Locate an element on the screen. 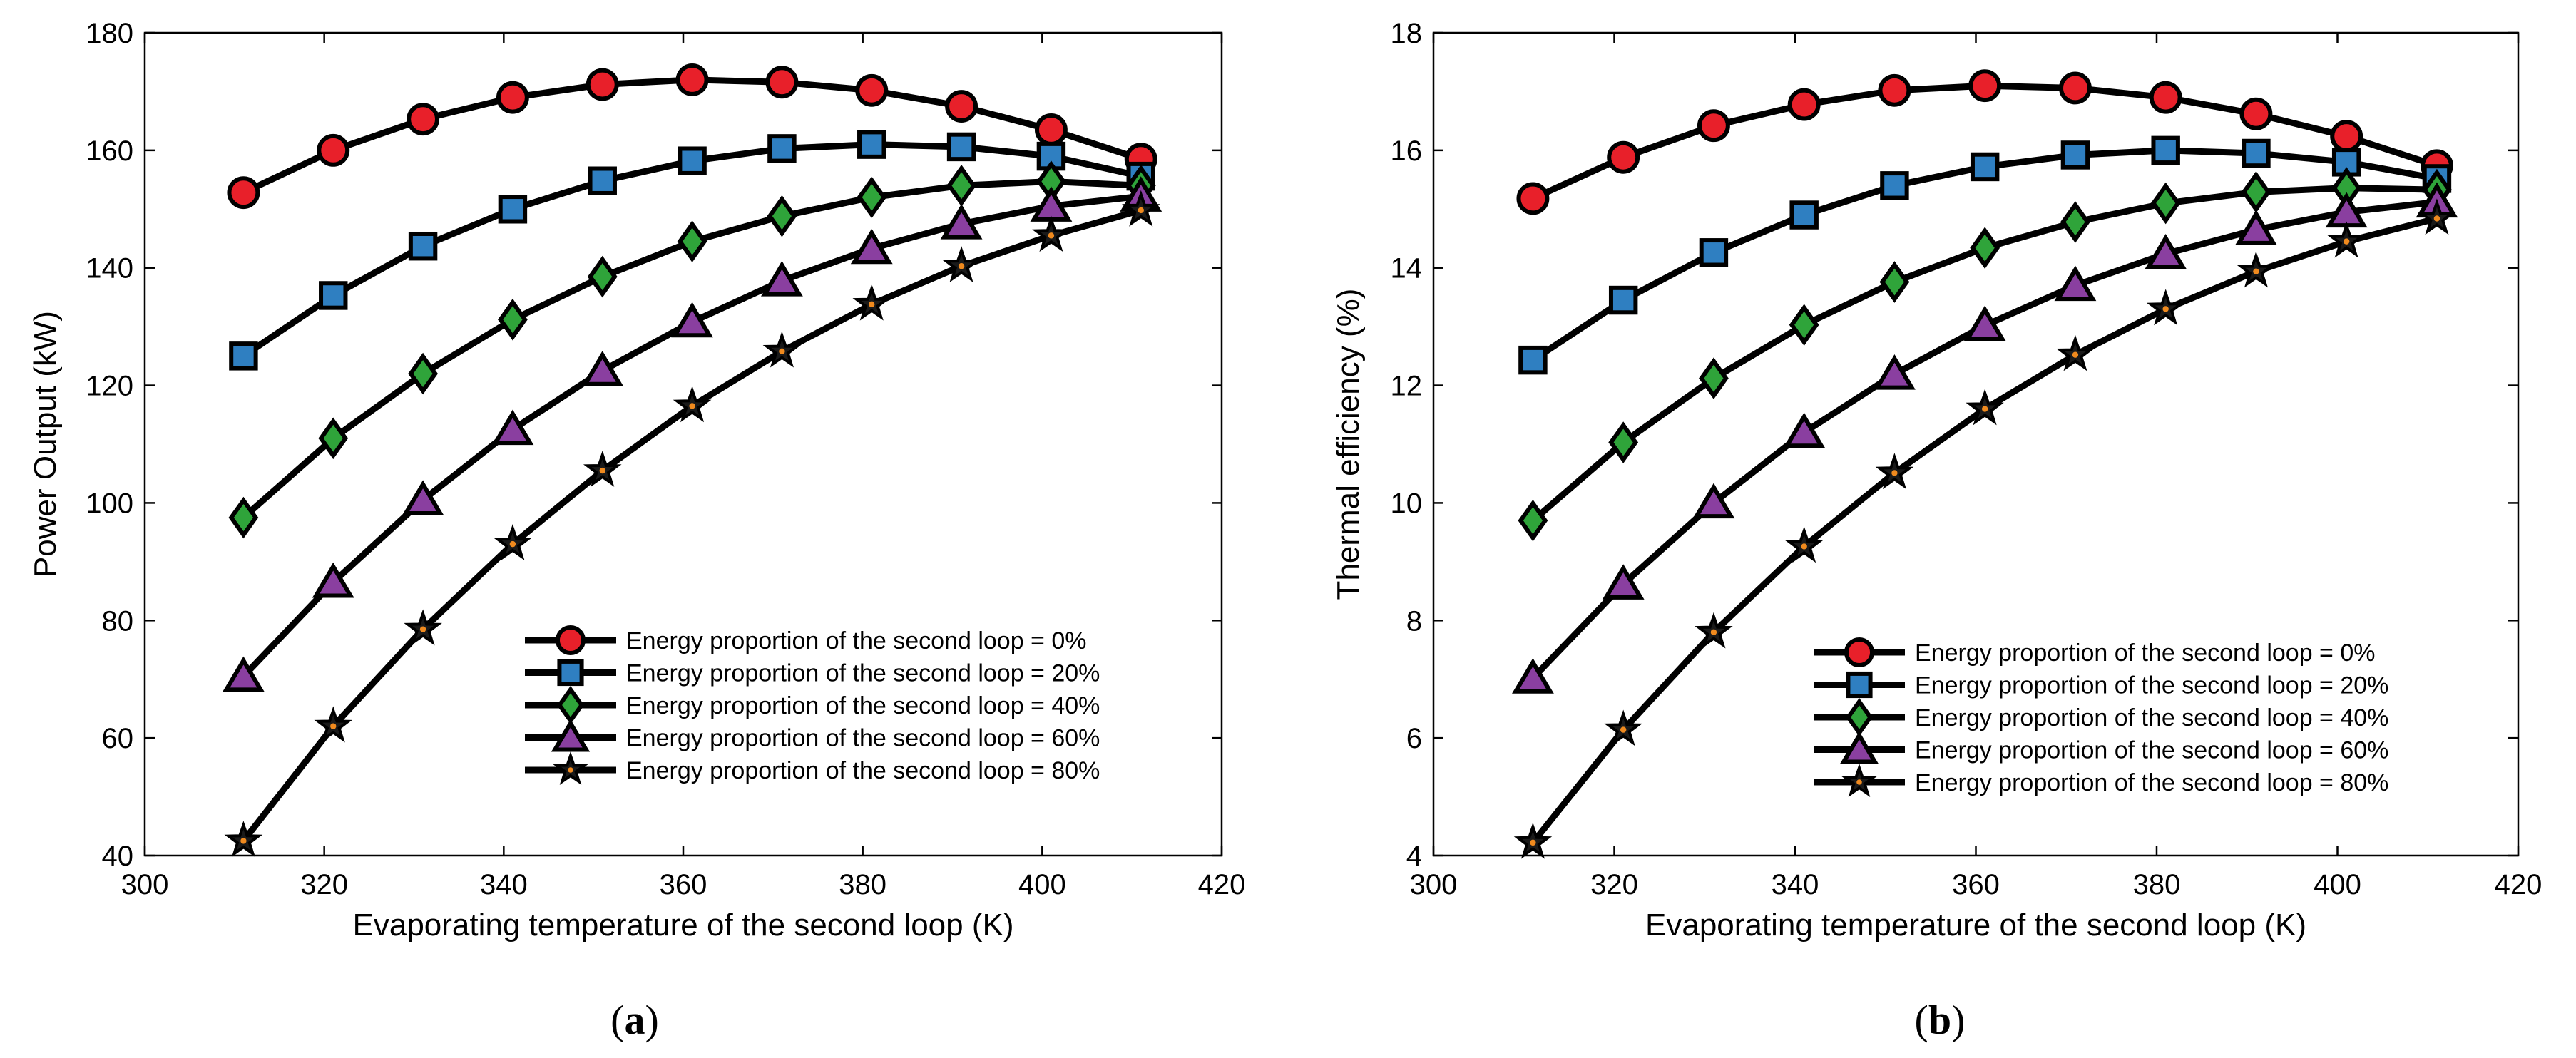  y-axis-label: Thermal efficiency (%) is located at coordinates (1349, 445).